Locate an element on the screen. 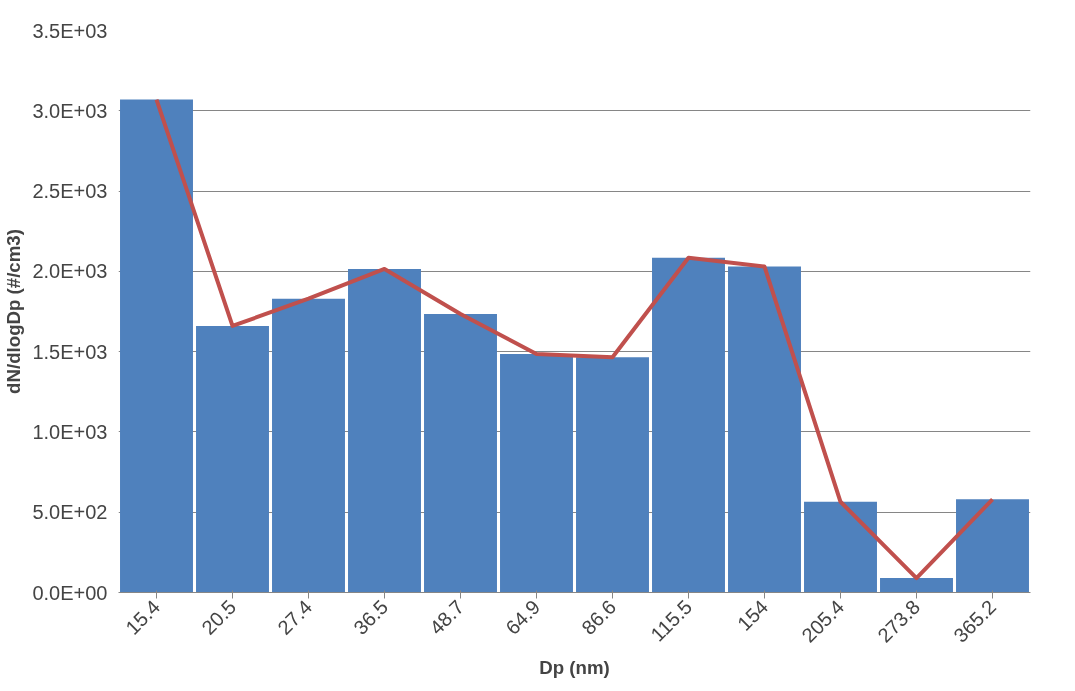  y-tick-label: 3.0E+03 is located at coordinates (70, 110).